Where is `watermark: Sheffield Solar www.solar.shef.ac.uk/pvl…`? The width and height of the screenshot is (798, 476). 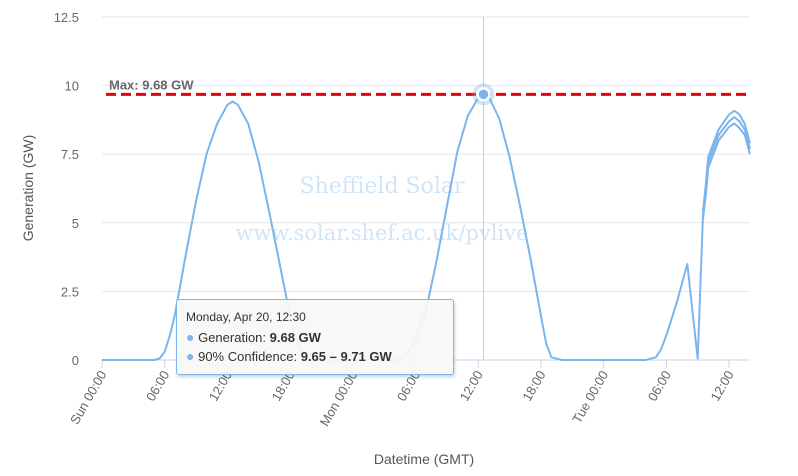 watermark: Sheffield Solar www.solar.shef.ac.uk/pvl… is located at coordinates (382, 209).